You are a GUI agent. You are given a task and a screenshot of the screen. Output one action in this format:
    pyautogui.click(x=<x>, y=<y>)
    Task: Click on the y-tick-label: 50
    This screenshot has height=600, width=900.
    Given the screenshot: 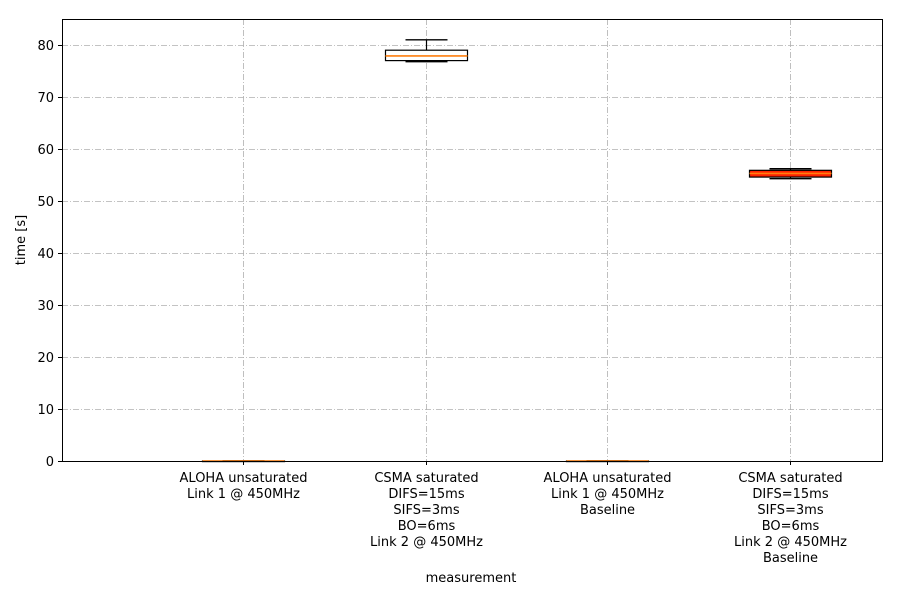 What is the action you would take?
    pyautogui.click(x=45, y=202)
    